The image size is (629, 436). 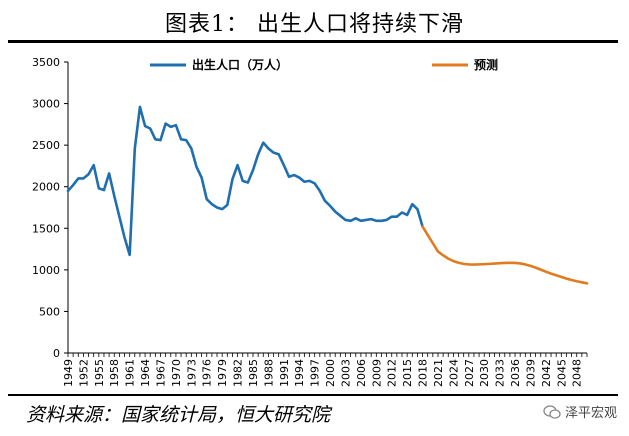 What do you see at coordinates (222, 373) in the screenshot?
I see `x-tick-label: 1979` at bounding box center [222, 373].